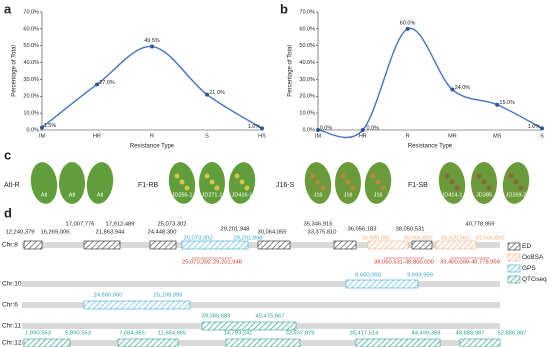 This screenshot has width=550, height=347. What do you see at coordinates (110, 233) in the screenshot?
I see `position-label: 21,863,944` at bounding box center [110, 233].